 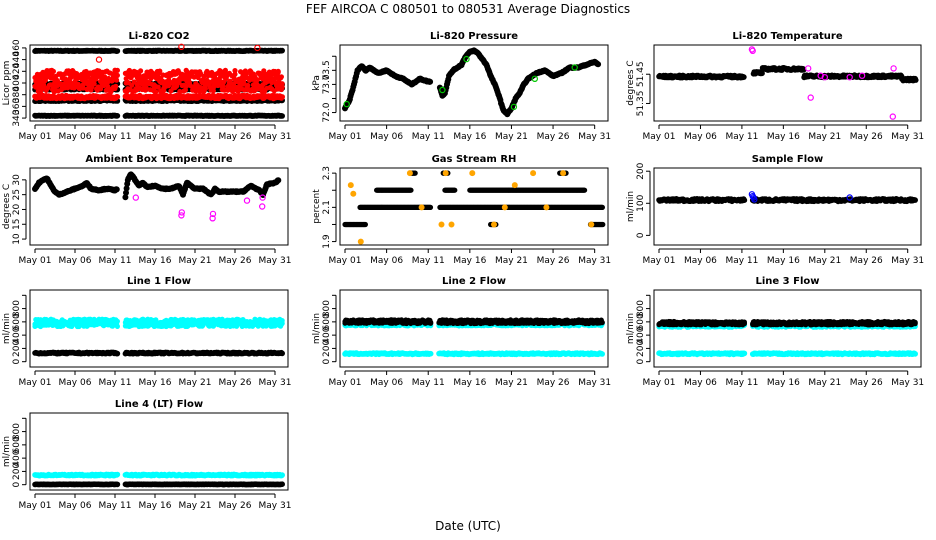 What do you see at coordinates (474, 36) in the screenshot?
I see `panel-title: Li-820 Pressure` at bounding box center [474, 36].